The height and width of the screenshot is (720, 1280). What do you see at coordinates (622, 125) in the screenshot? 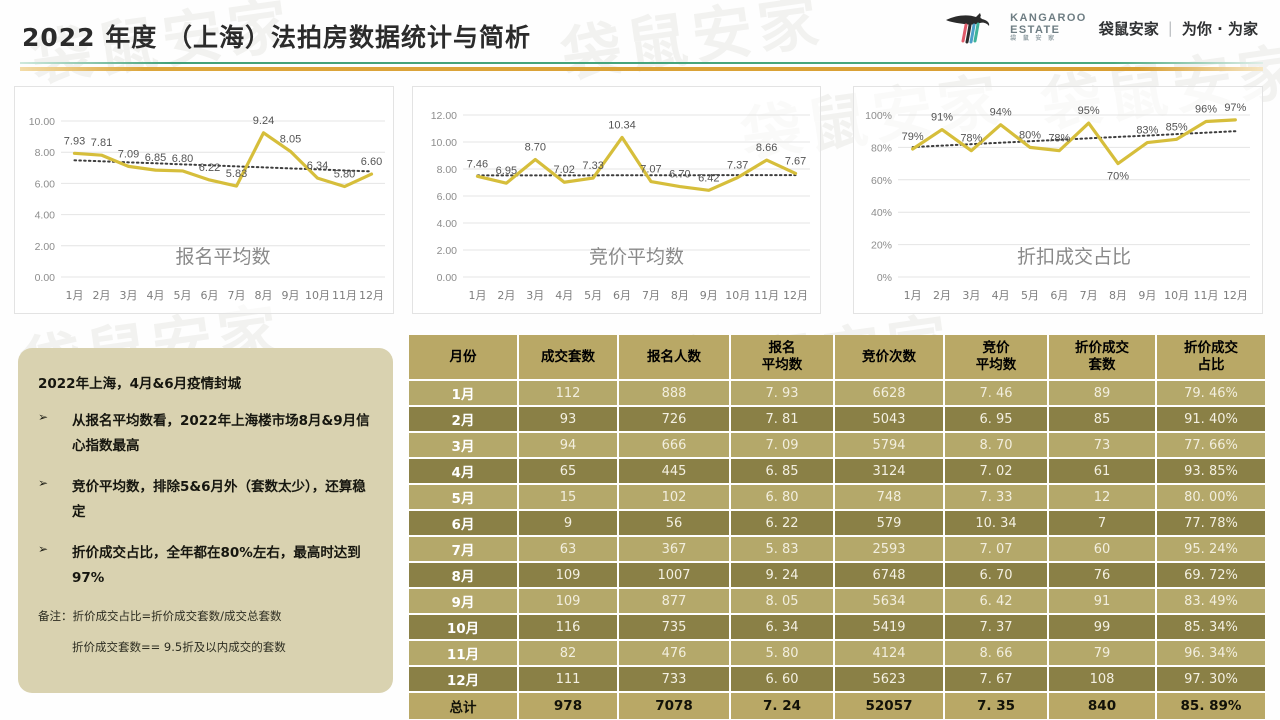
I see `chart-point-label: 10.34` at bounding box center [622, 125].